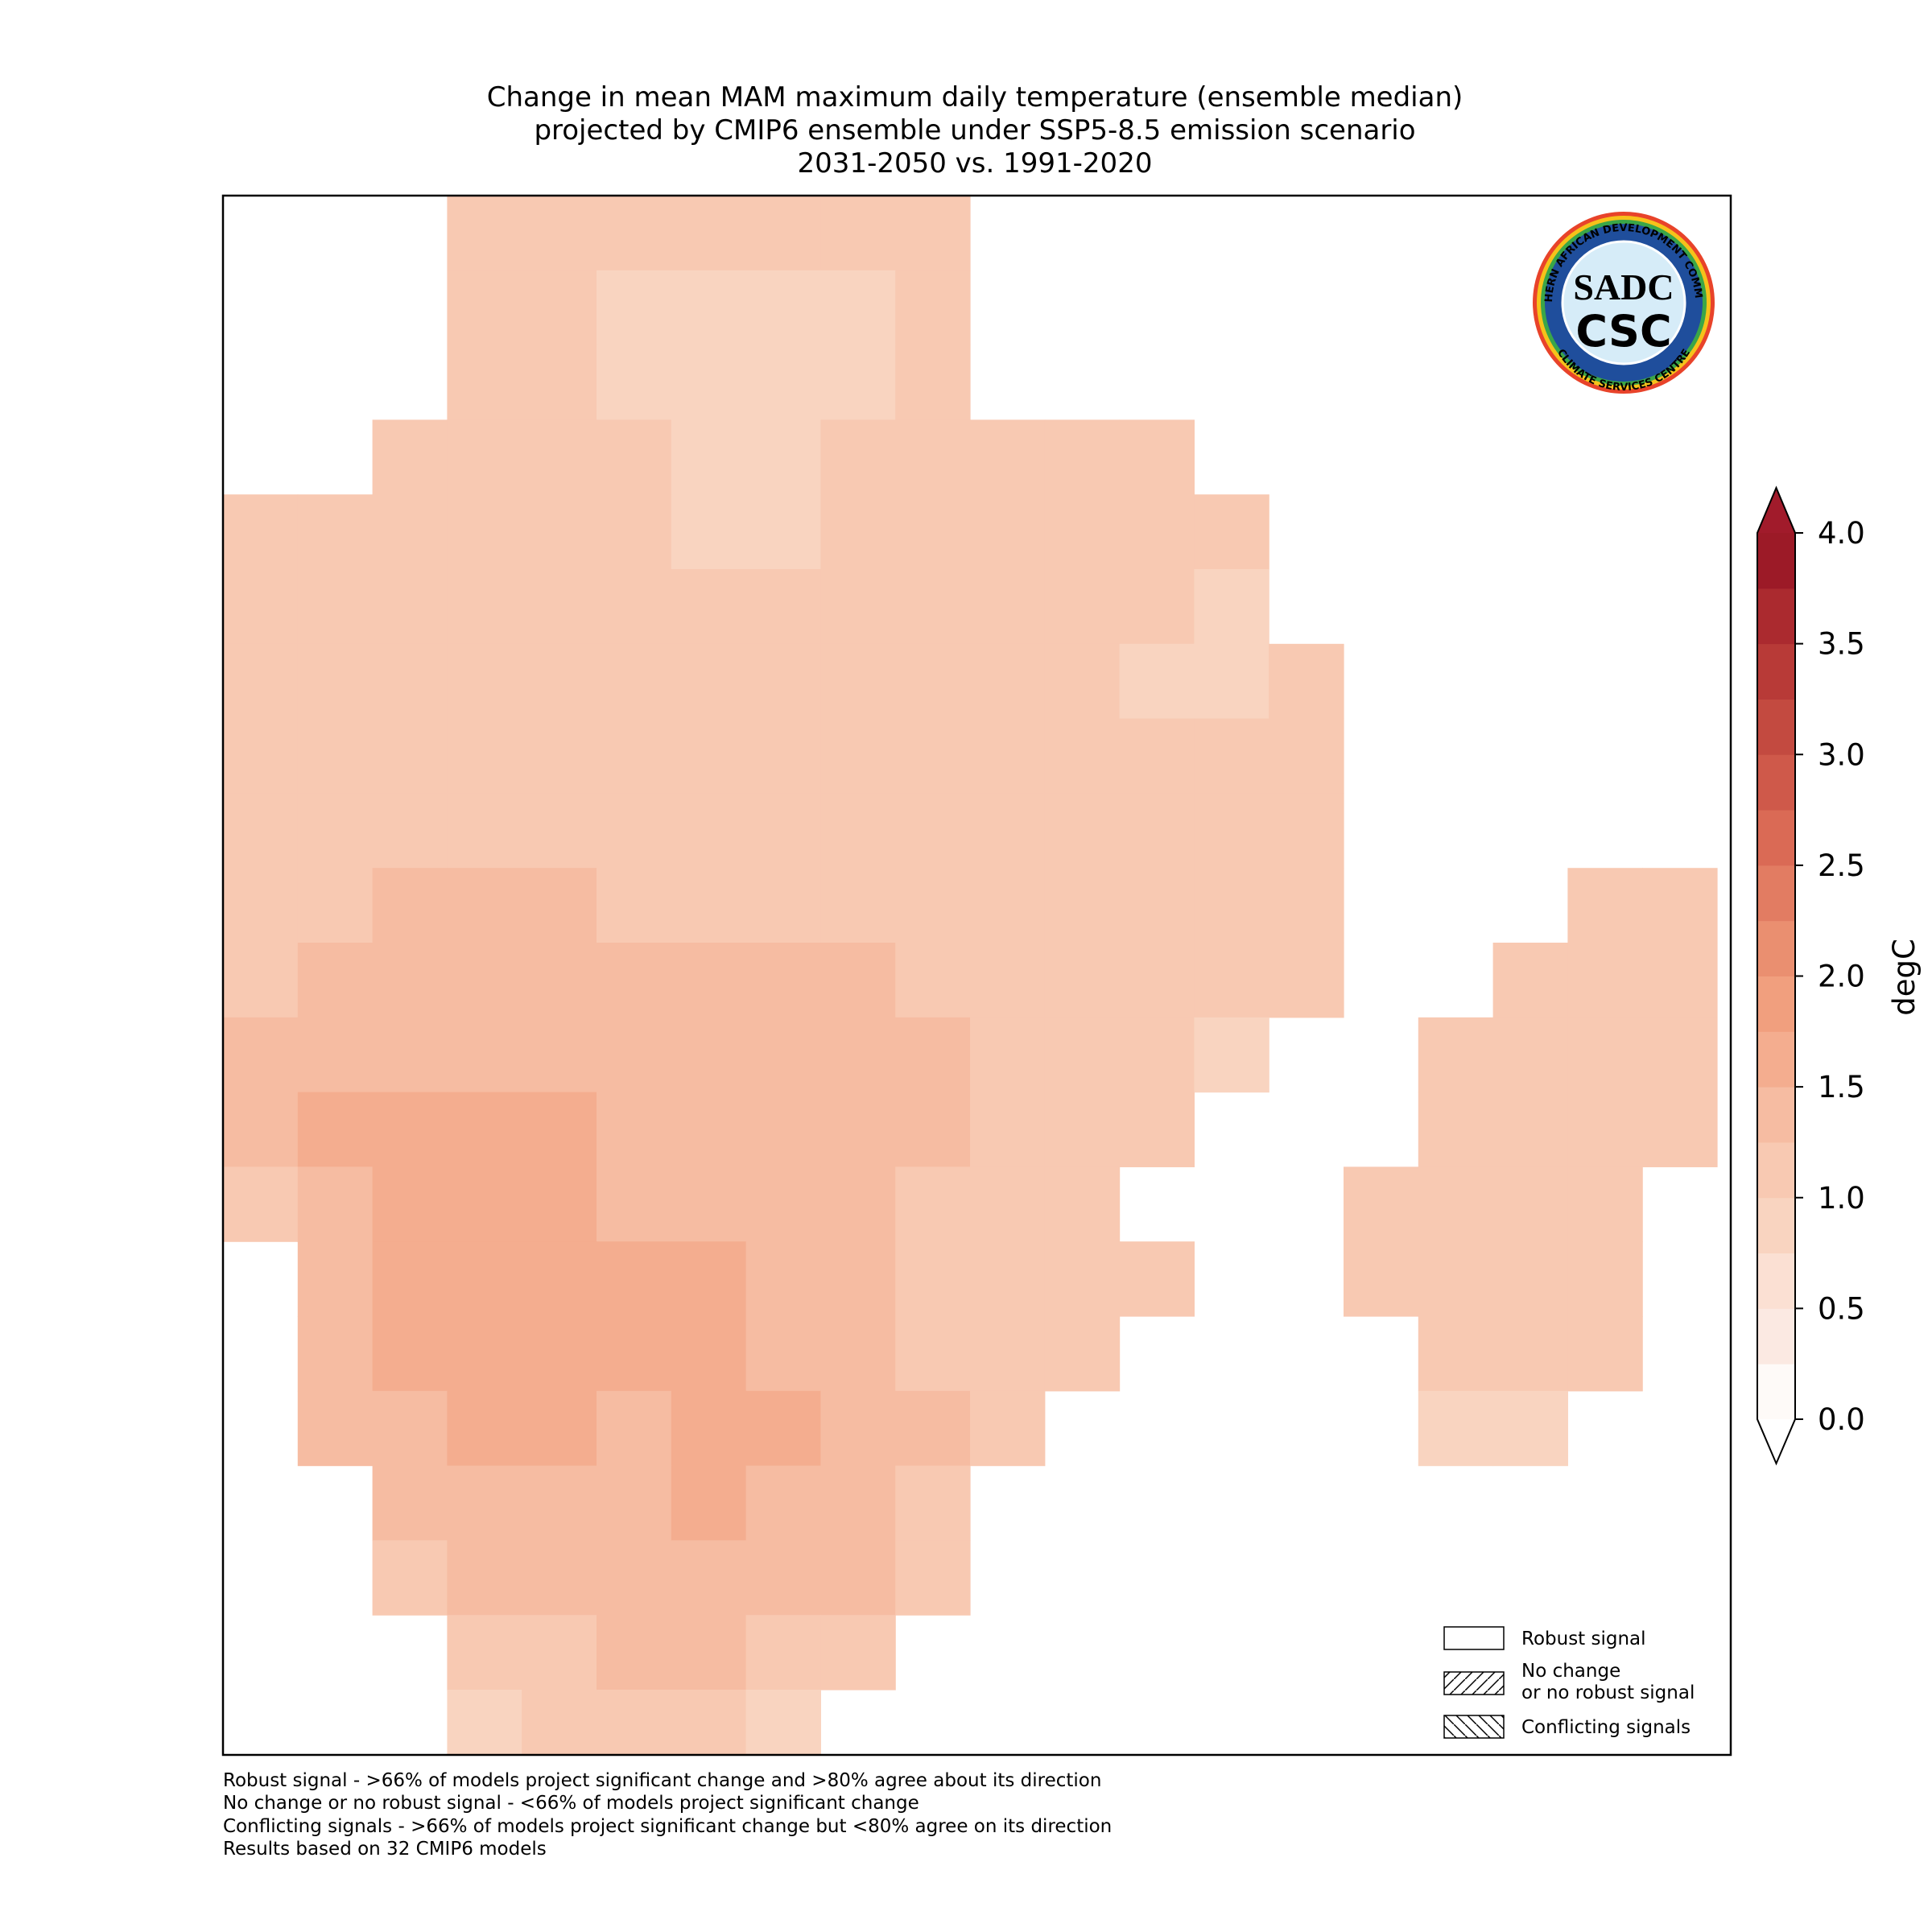  Describe the element at coordinates (1608, 1692) in the screenshot. I see `legend-label: or no robust signal` at that location.